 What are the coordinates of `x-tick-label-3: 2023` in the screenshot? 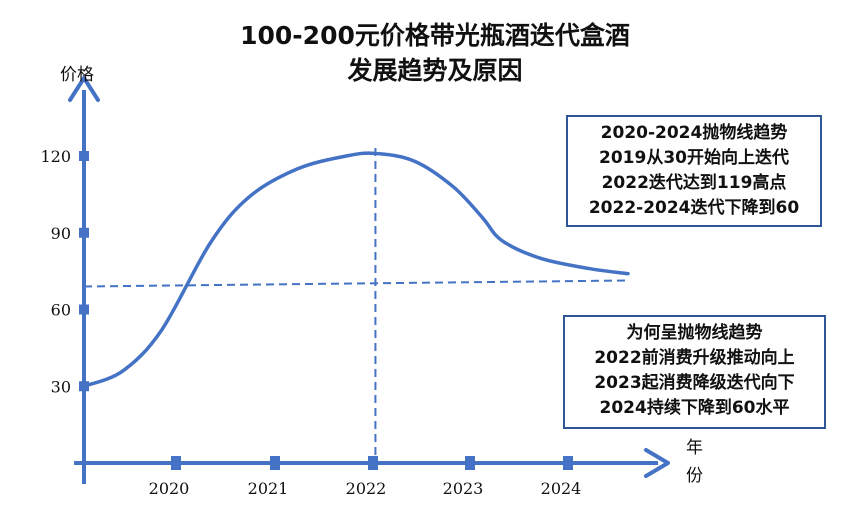 It's located at (463, 488).